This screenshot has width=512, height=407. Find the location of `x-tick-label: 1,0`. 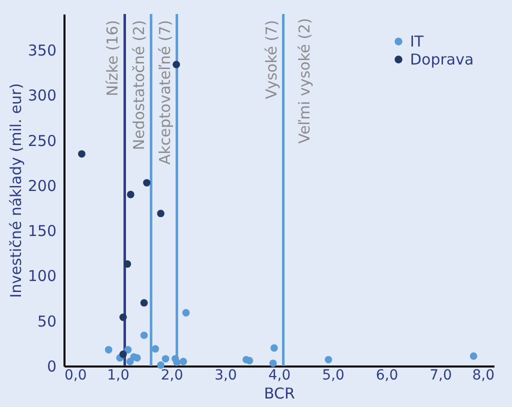

x-tick-label: 1,0 is located at coordinates (118, 376).